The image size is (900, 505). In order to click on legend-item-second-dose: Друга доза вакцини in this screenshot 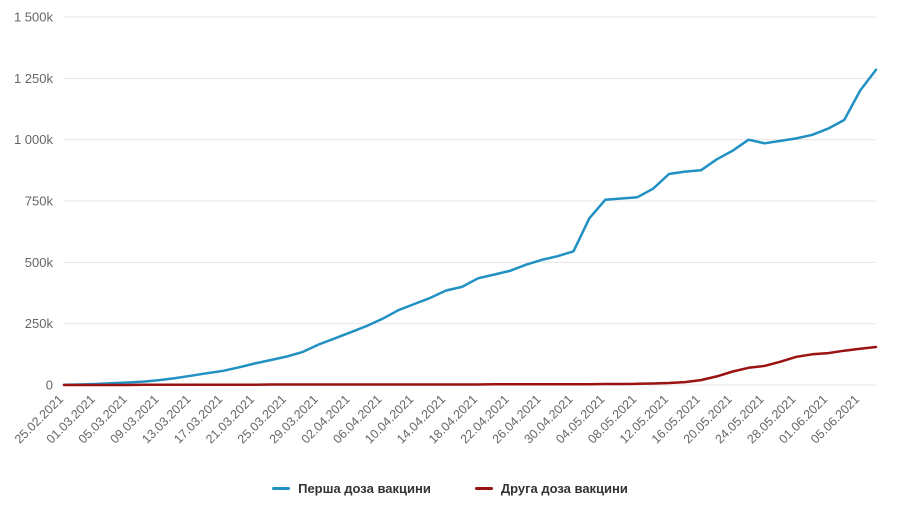, I will do `click(551, 488)`.